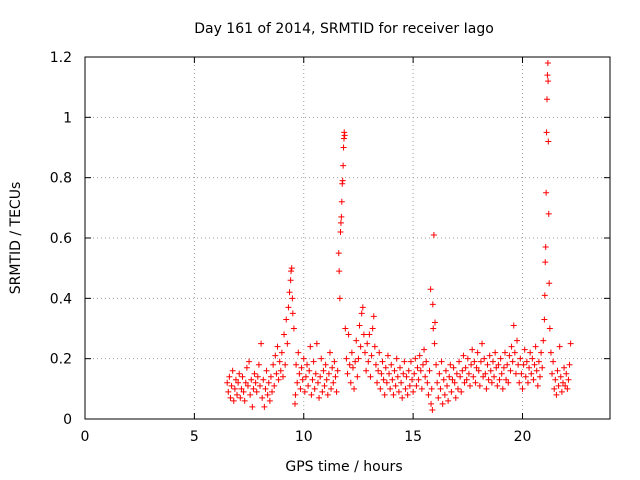 This screenshot has height=480, width=640. I want to click on x-tick-label: 20, so click(523, 437).